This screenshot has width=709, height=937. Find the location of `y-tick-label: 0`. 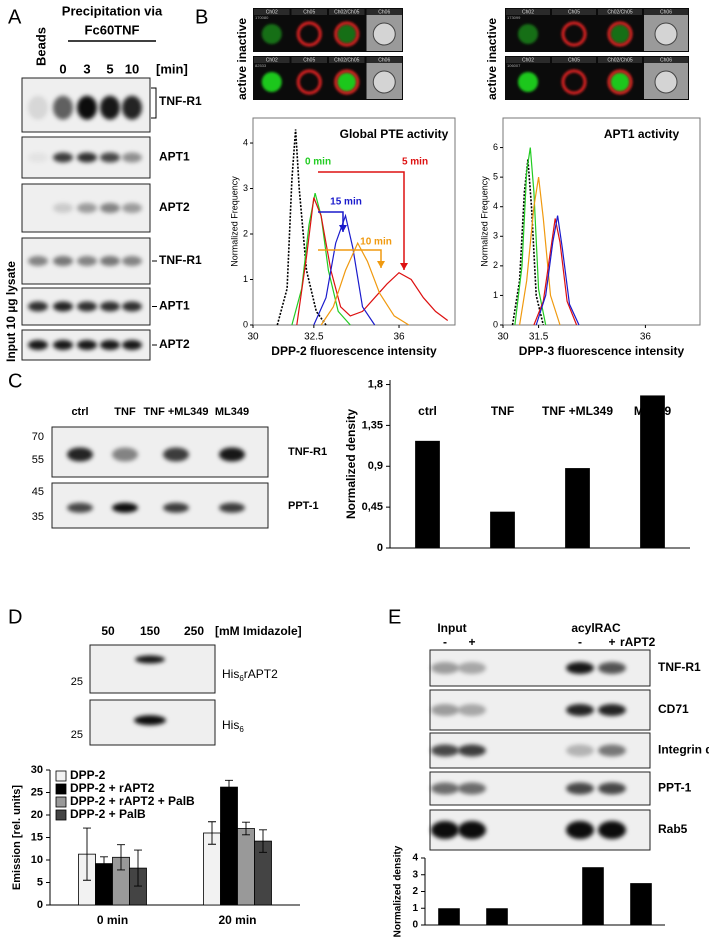

y-tick-label: 0 is located at coordinates (245, 324).